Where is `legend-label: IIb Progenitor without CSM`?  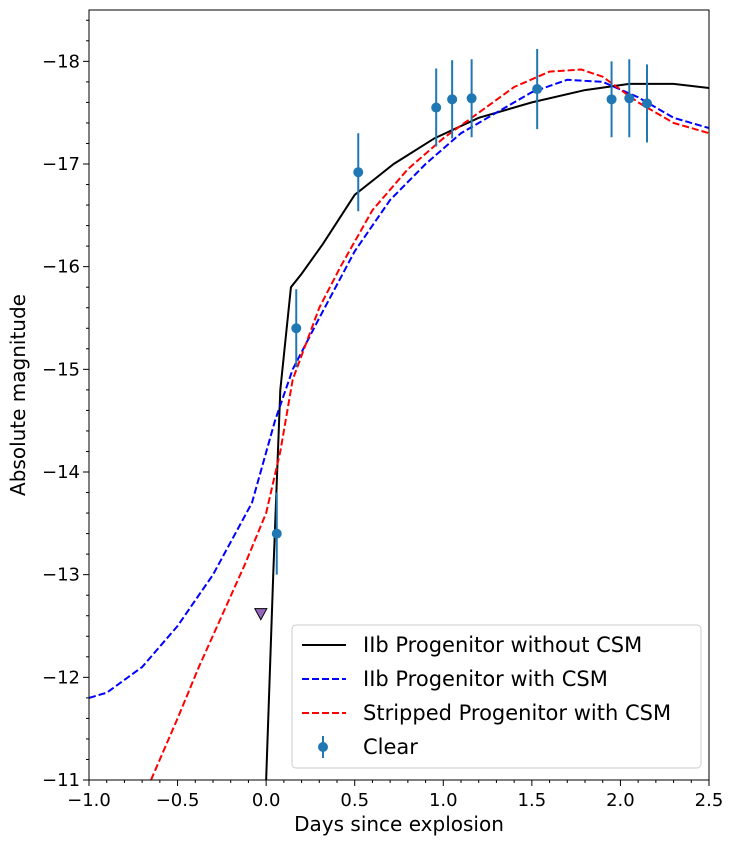
legend-label: IIb Progenitor without CSM is located at coordinates (502, 645).